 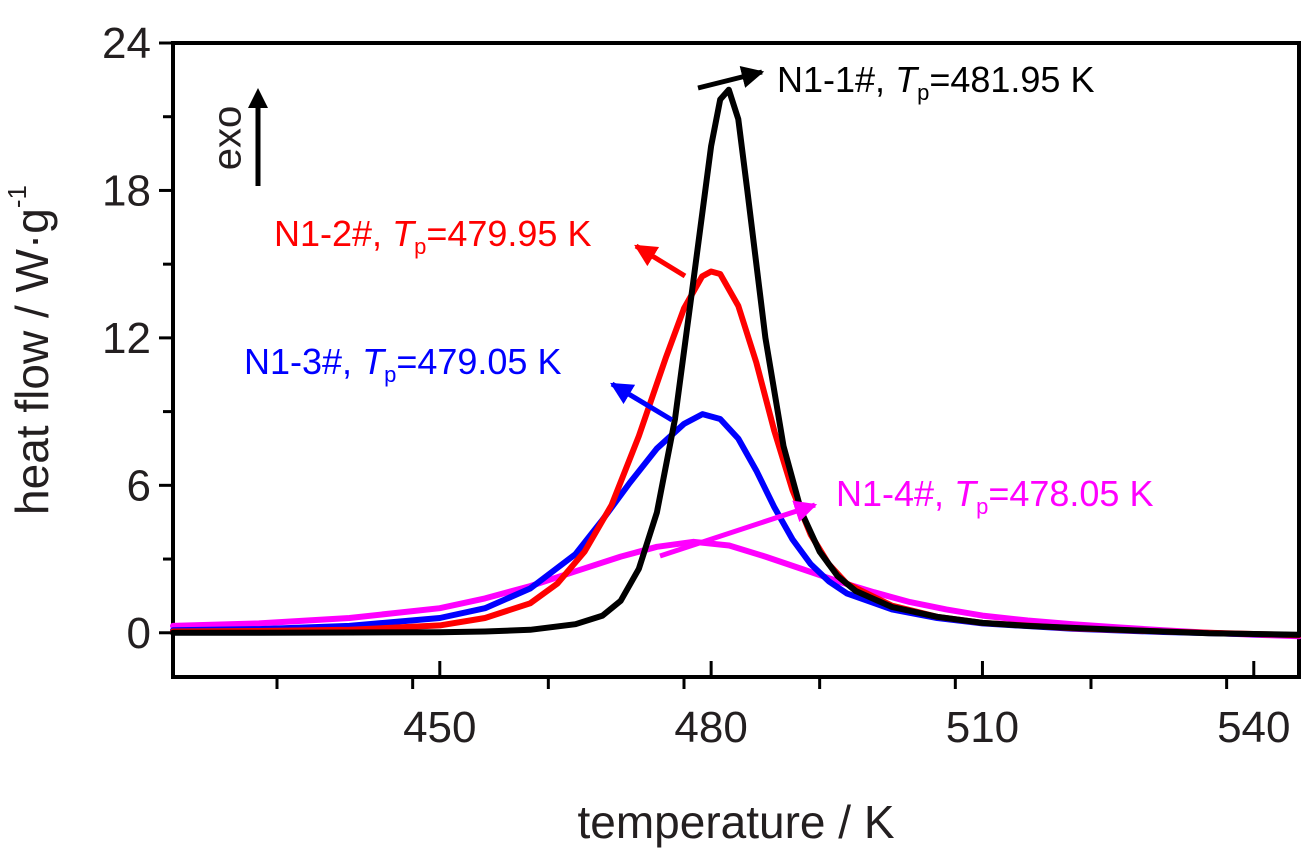 I want to click on peak-label-tp-sub-3: p, so click(x=982, y=506).